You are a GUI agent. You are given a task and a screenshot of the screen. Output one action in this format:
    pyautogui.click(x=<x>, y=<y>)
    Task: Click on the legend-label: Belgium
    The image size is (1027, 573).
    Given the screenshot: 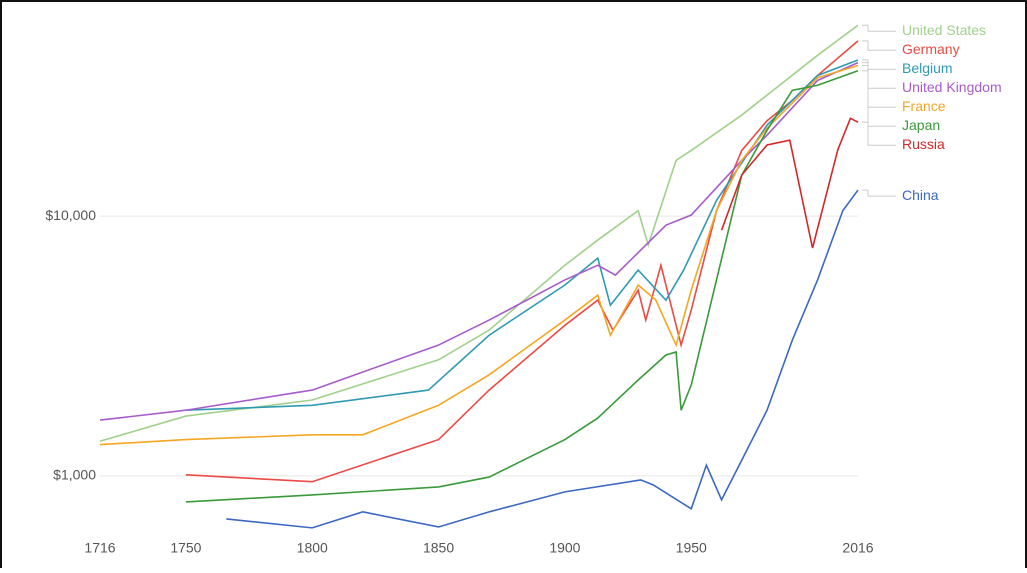 What is the action you would take?
    pyautogui.click(x=927, y=68)
    